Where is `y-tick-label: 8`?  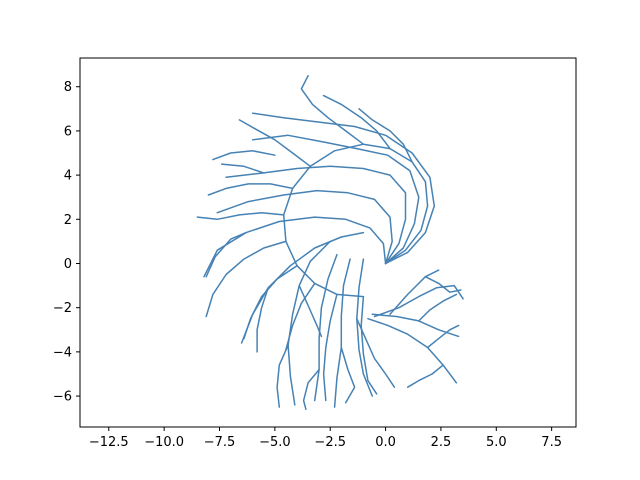
y-tick-label: 8 is located at coordinates (68, 87).